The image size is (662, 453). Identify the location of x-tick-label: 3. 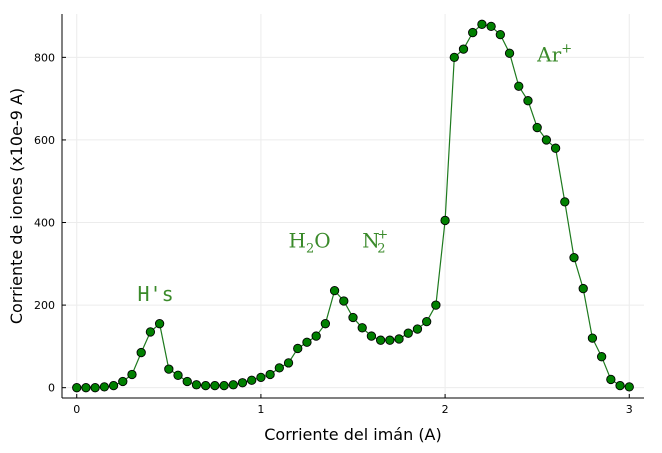
(629, 409).